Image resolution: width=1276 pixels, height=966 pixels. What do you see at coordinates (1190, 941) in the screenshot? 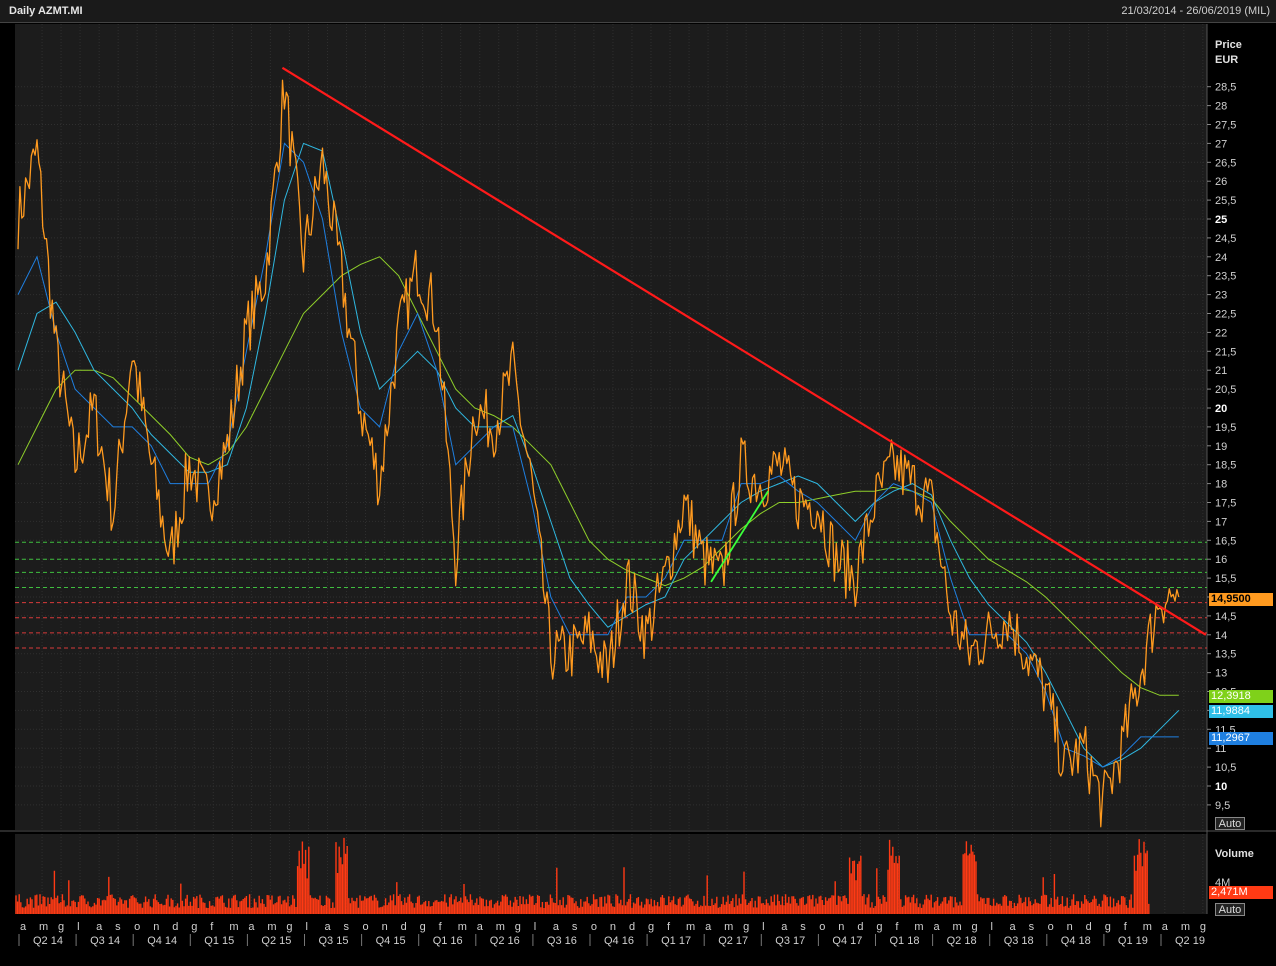
I see `quarter-label: Q2 19` at bounding box center [1190, 941].